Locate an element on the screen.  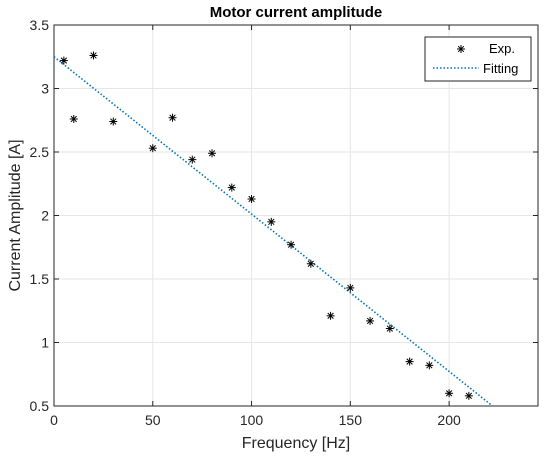
legend-label-exp: Exp. is located at coordinates (502, 48).